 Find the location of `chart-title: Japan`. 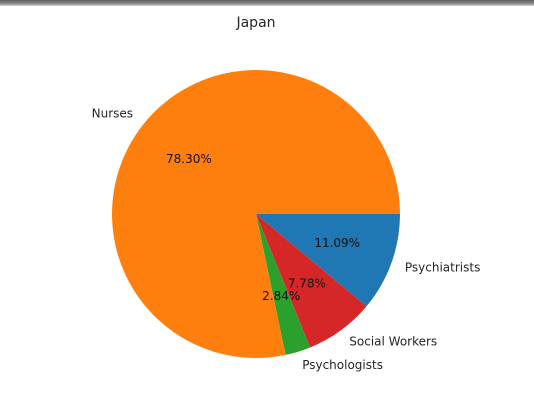

chart-title: Japan is located at coordinates (255, 23).